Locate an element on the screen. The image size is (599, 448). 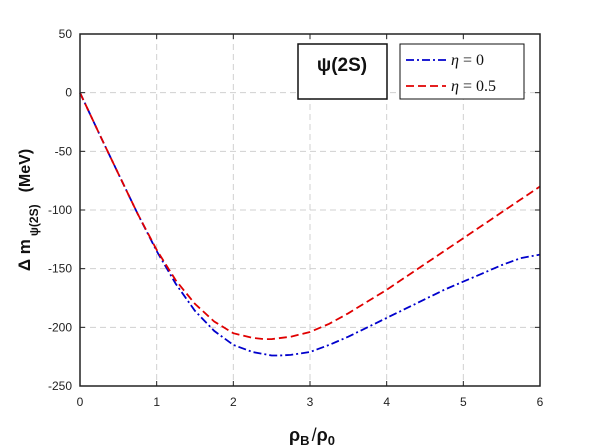
y-tick-label: -150 is located at coordinates (60, 269).